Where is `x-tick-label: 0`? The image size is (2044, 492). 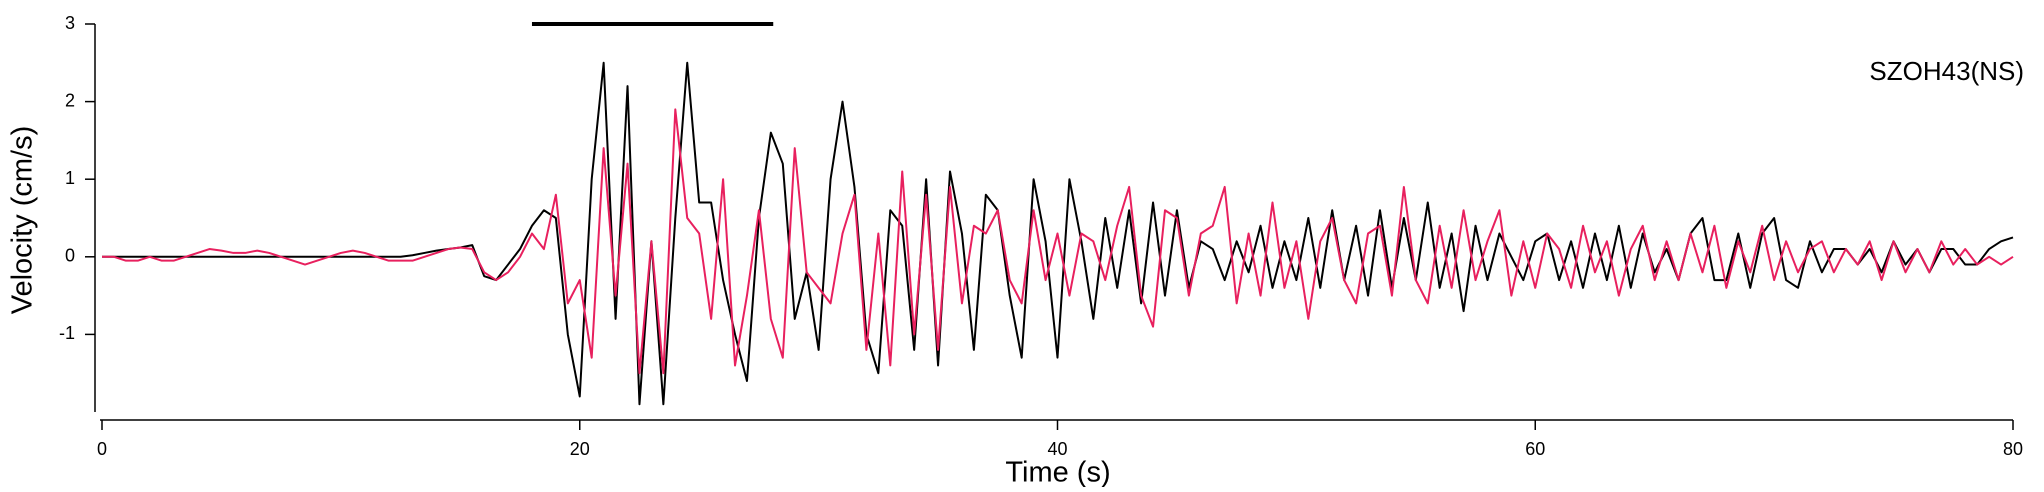
x-tick-label: 0 is located at coordinates (102, 449).